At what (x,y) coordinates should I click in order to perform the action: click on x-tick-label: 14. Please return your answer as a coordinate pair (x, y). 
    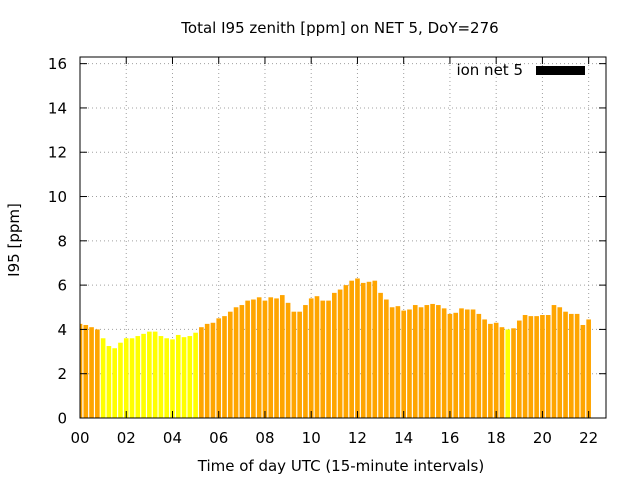
    Looking at the image, I should click on (403, 438).